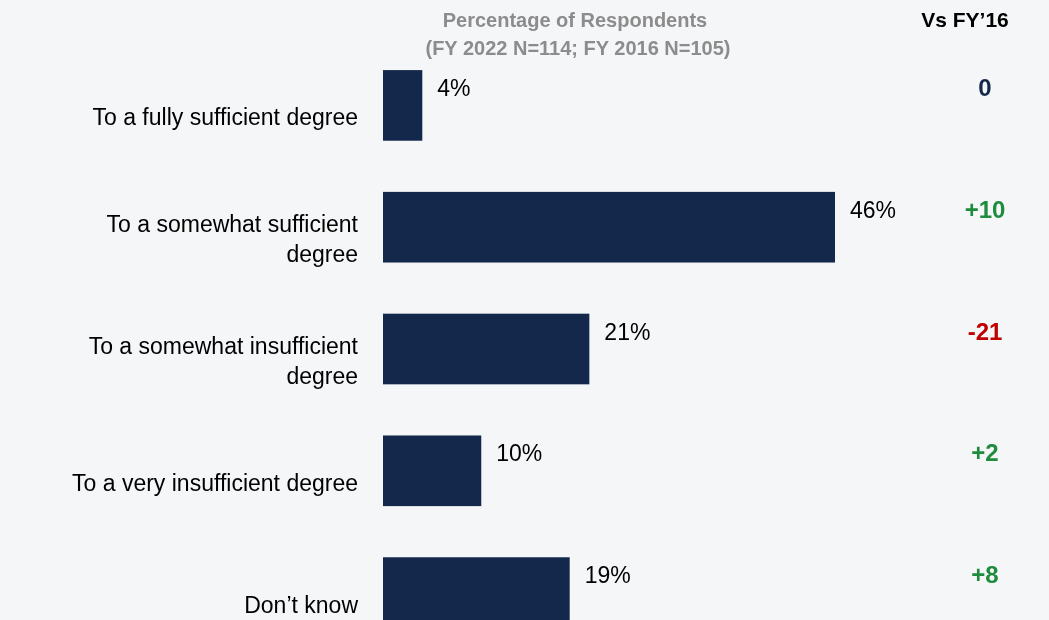  Describe the element at coordinates (873, 209) in the screenshot. I see `data-label: 46%` at that location.